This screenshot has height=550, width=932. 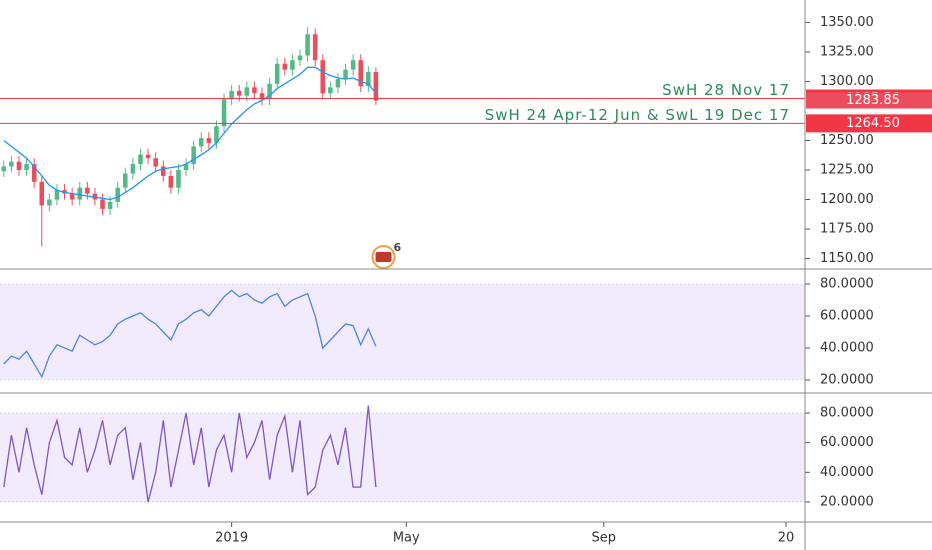 What do you see at coordinates (726, 90) in the screenshot?
I see `level-name: SwH 28 Nov 17` at bounding box center [726, 90].